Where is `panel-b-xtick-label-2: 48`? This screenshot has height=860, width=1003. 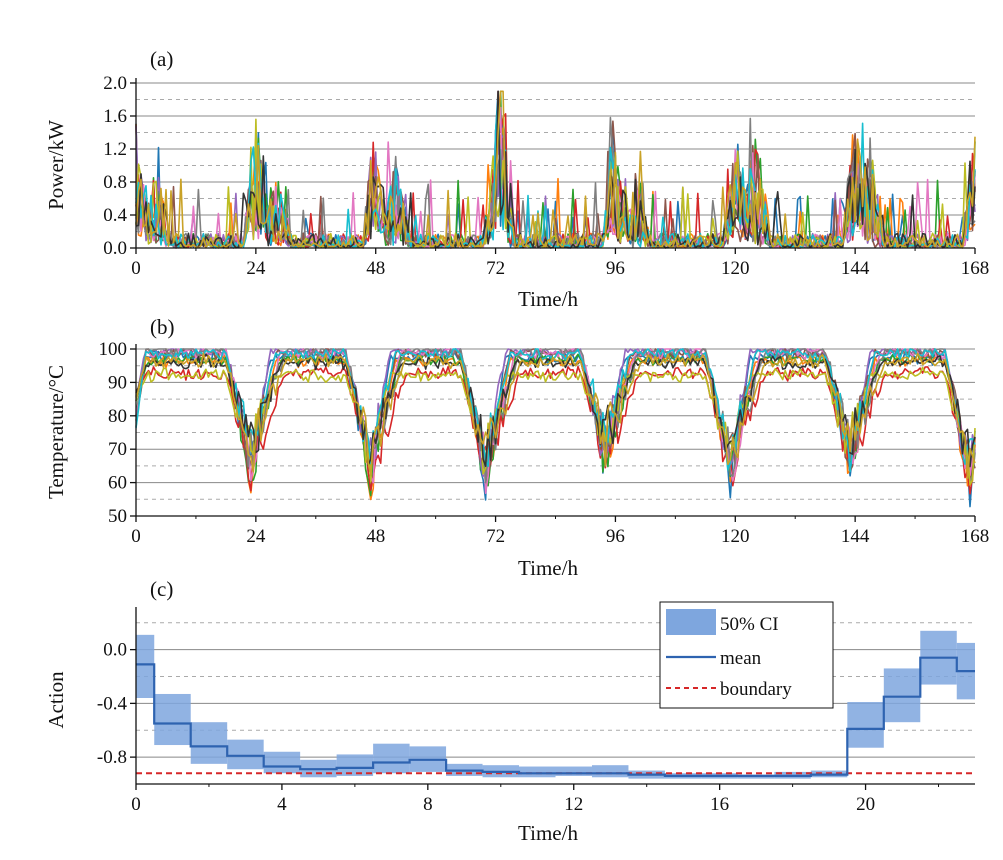
panel-b-xtick-label-2: 48 is located at coordinates (375, 536).